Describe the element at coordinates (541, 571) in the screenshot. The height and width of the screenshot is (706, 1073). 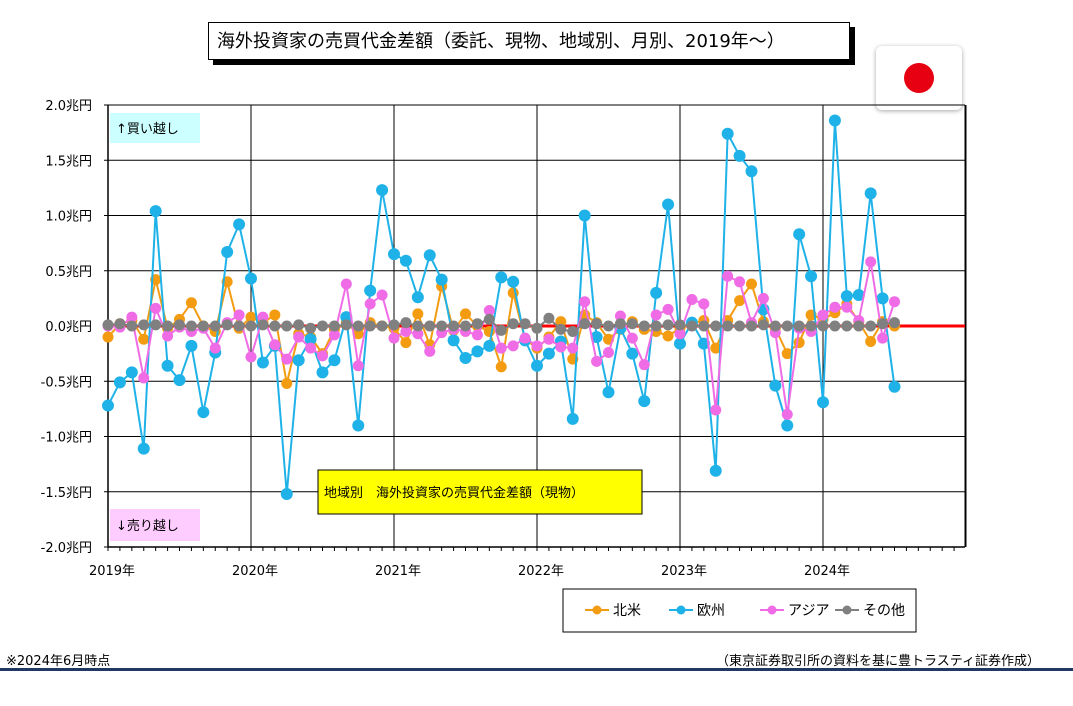
I see `x-tick-label: 2022年` at that location.